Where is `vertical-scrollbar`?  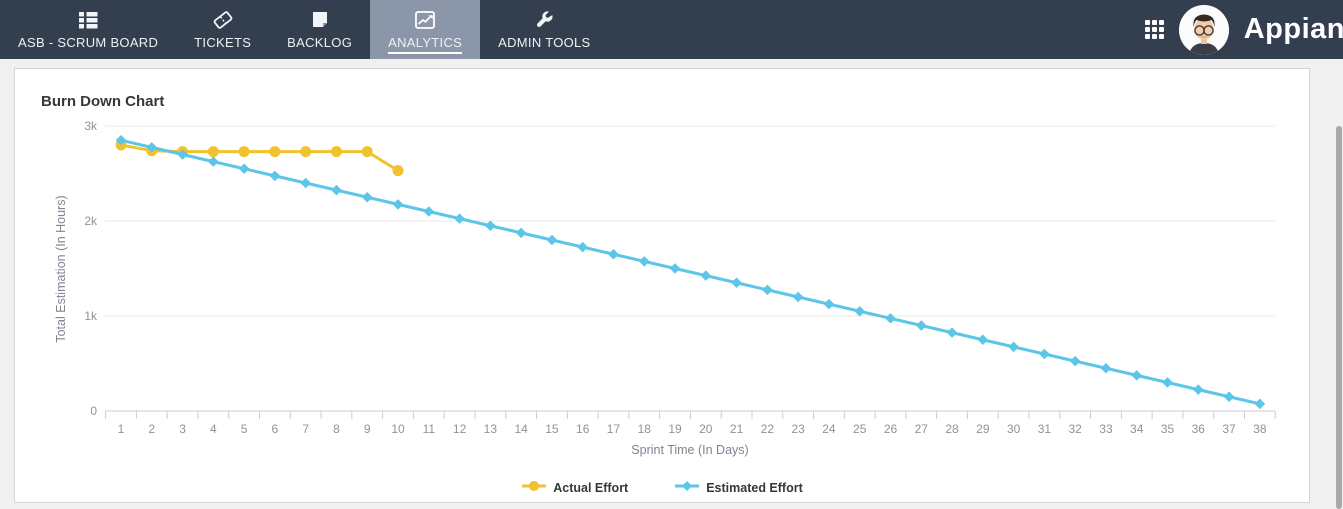 vertical-scrollbar is located at coordinates (1339, 317).